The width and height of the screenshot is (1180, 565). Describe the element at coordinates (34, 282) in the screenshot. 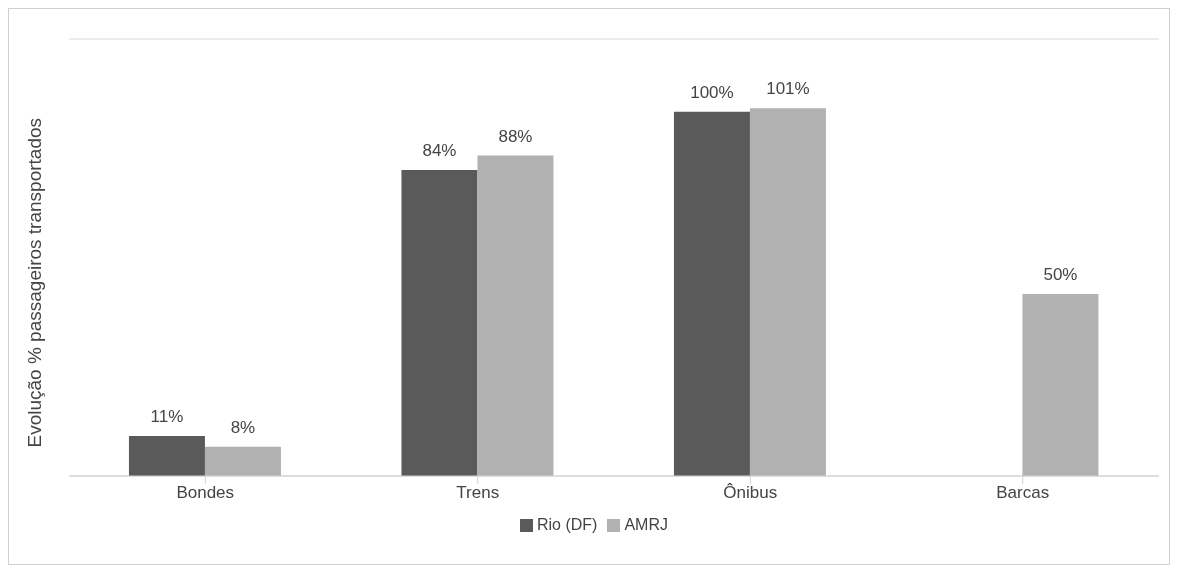

I see `y-axis-title: Evolução % passageiros transportados` at that location.